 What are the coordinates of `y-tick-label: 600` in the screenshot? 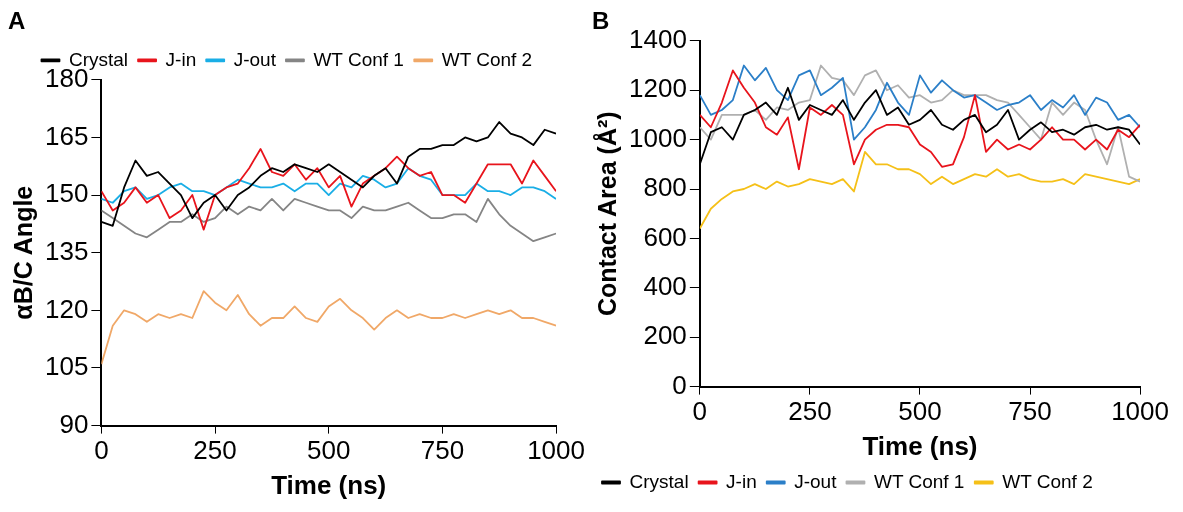 It's located at (665, 236).